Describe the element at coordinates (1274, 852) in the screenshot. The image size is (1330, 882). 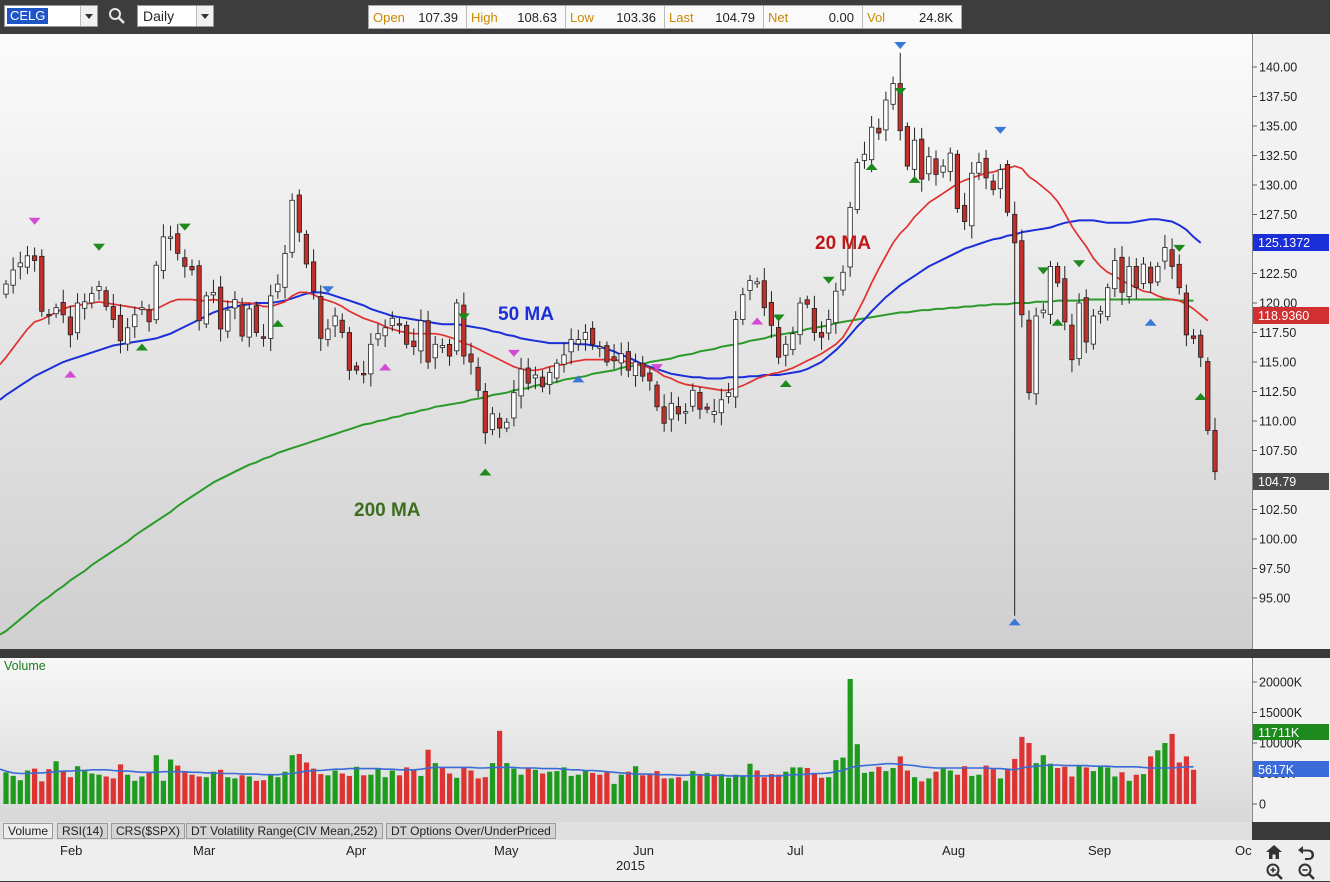
I see `home-icon` at that location.